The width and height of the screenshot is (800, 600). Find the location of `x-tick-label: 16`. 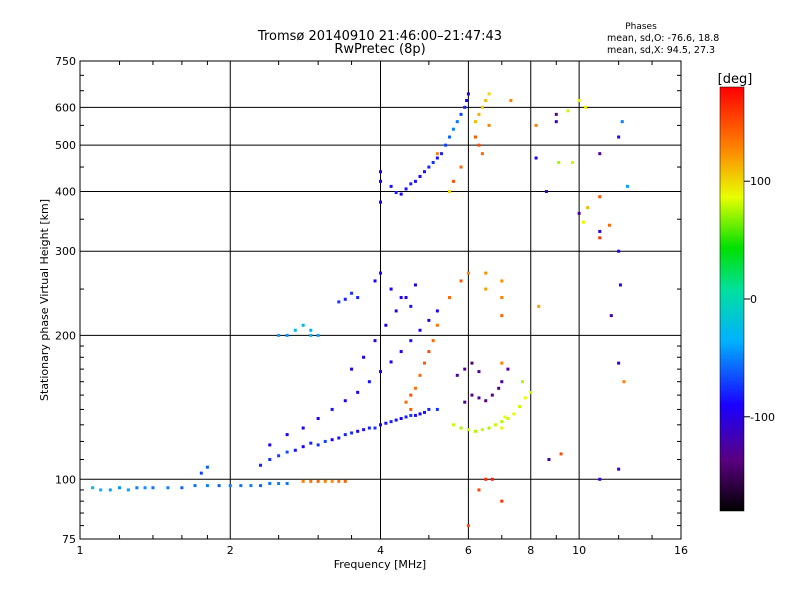

x-tick-label: 16 is located at coordinates (681, 550).